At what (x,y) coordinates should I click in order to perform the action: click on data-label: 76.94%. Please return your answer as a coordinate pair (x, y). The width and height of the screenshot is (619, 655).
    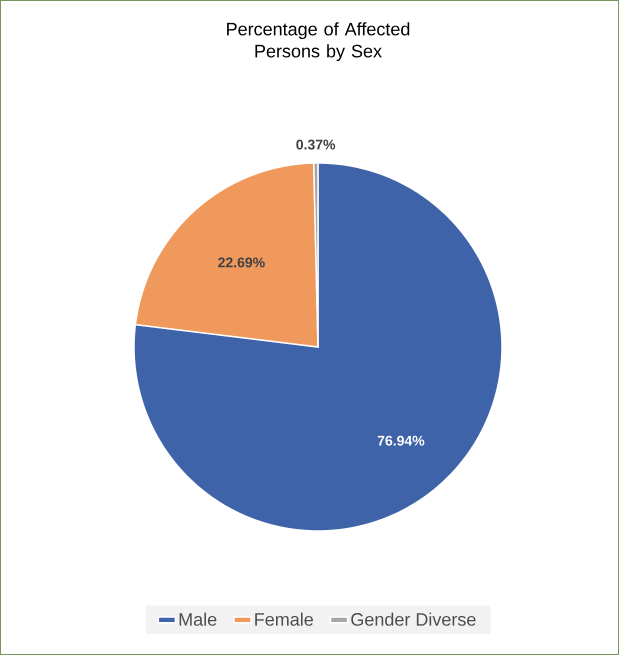
    Looking at the image, I should click on (401, 441).